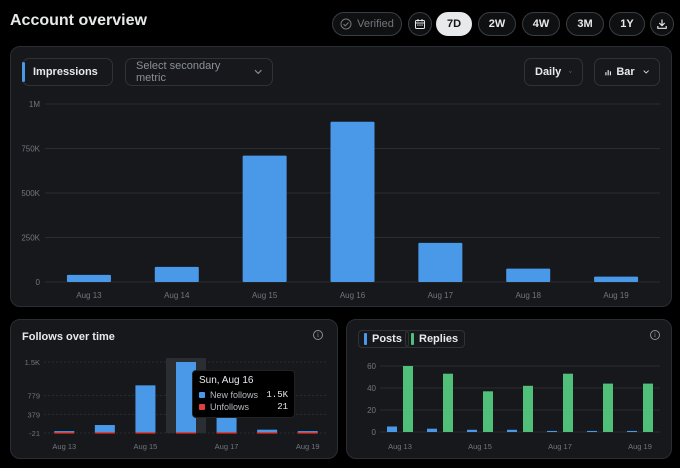  I want to click on verified-filter-button: Verified, so click(367, 24).